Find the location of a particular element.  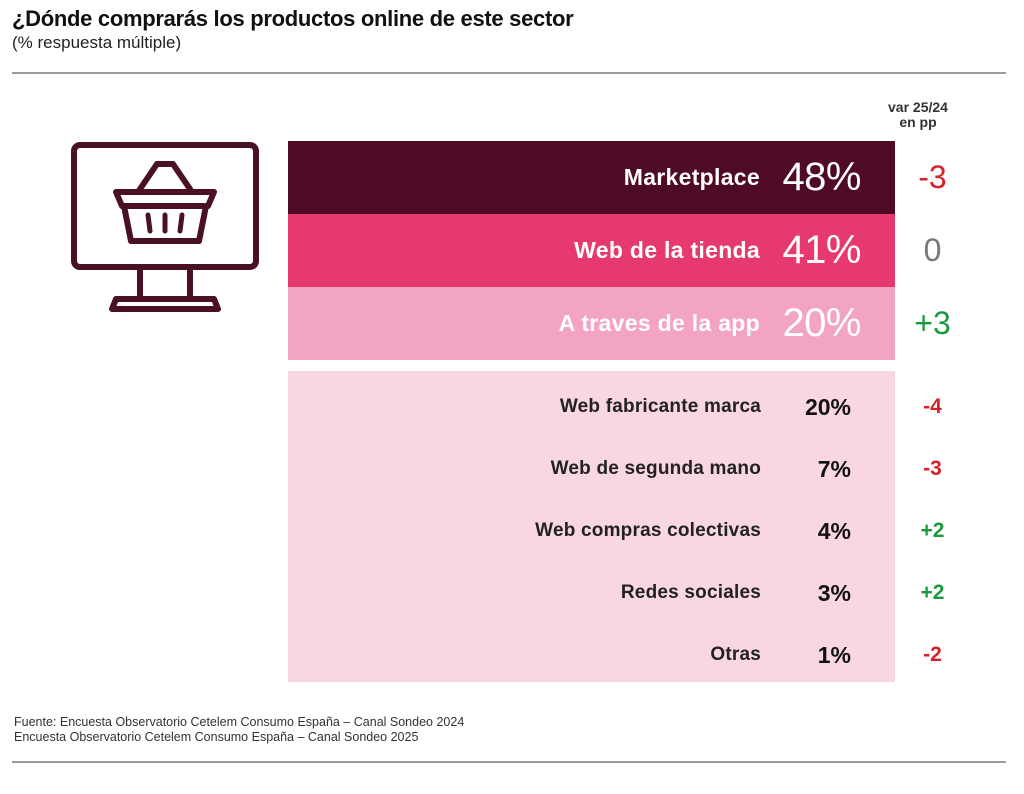

secondary-row: Web compras colectivas 4% is located at coordinates (591, 531).